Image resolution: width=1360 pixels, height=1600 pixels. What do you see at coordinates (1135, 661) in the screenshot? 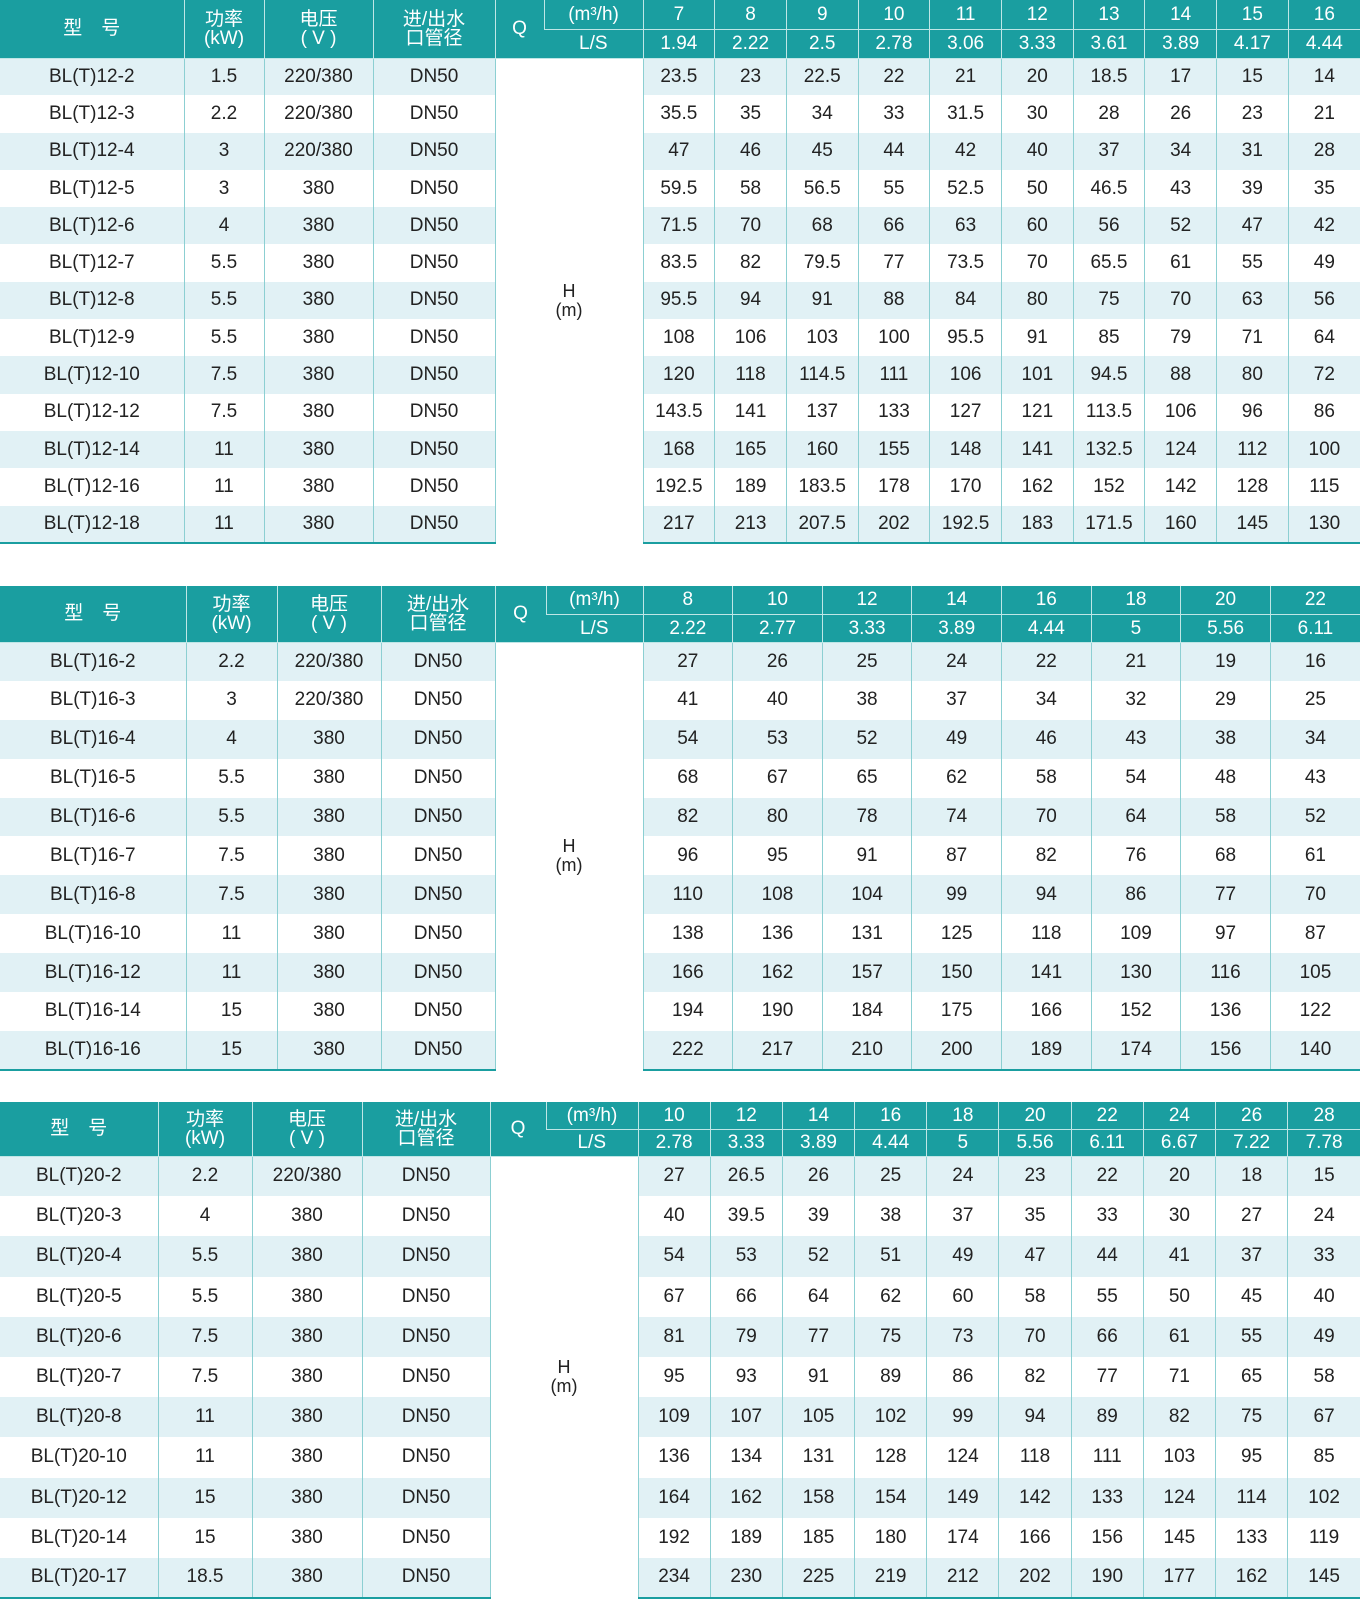
I see `cell-head-value: 21` at bounding box center [1135, 661].